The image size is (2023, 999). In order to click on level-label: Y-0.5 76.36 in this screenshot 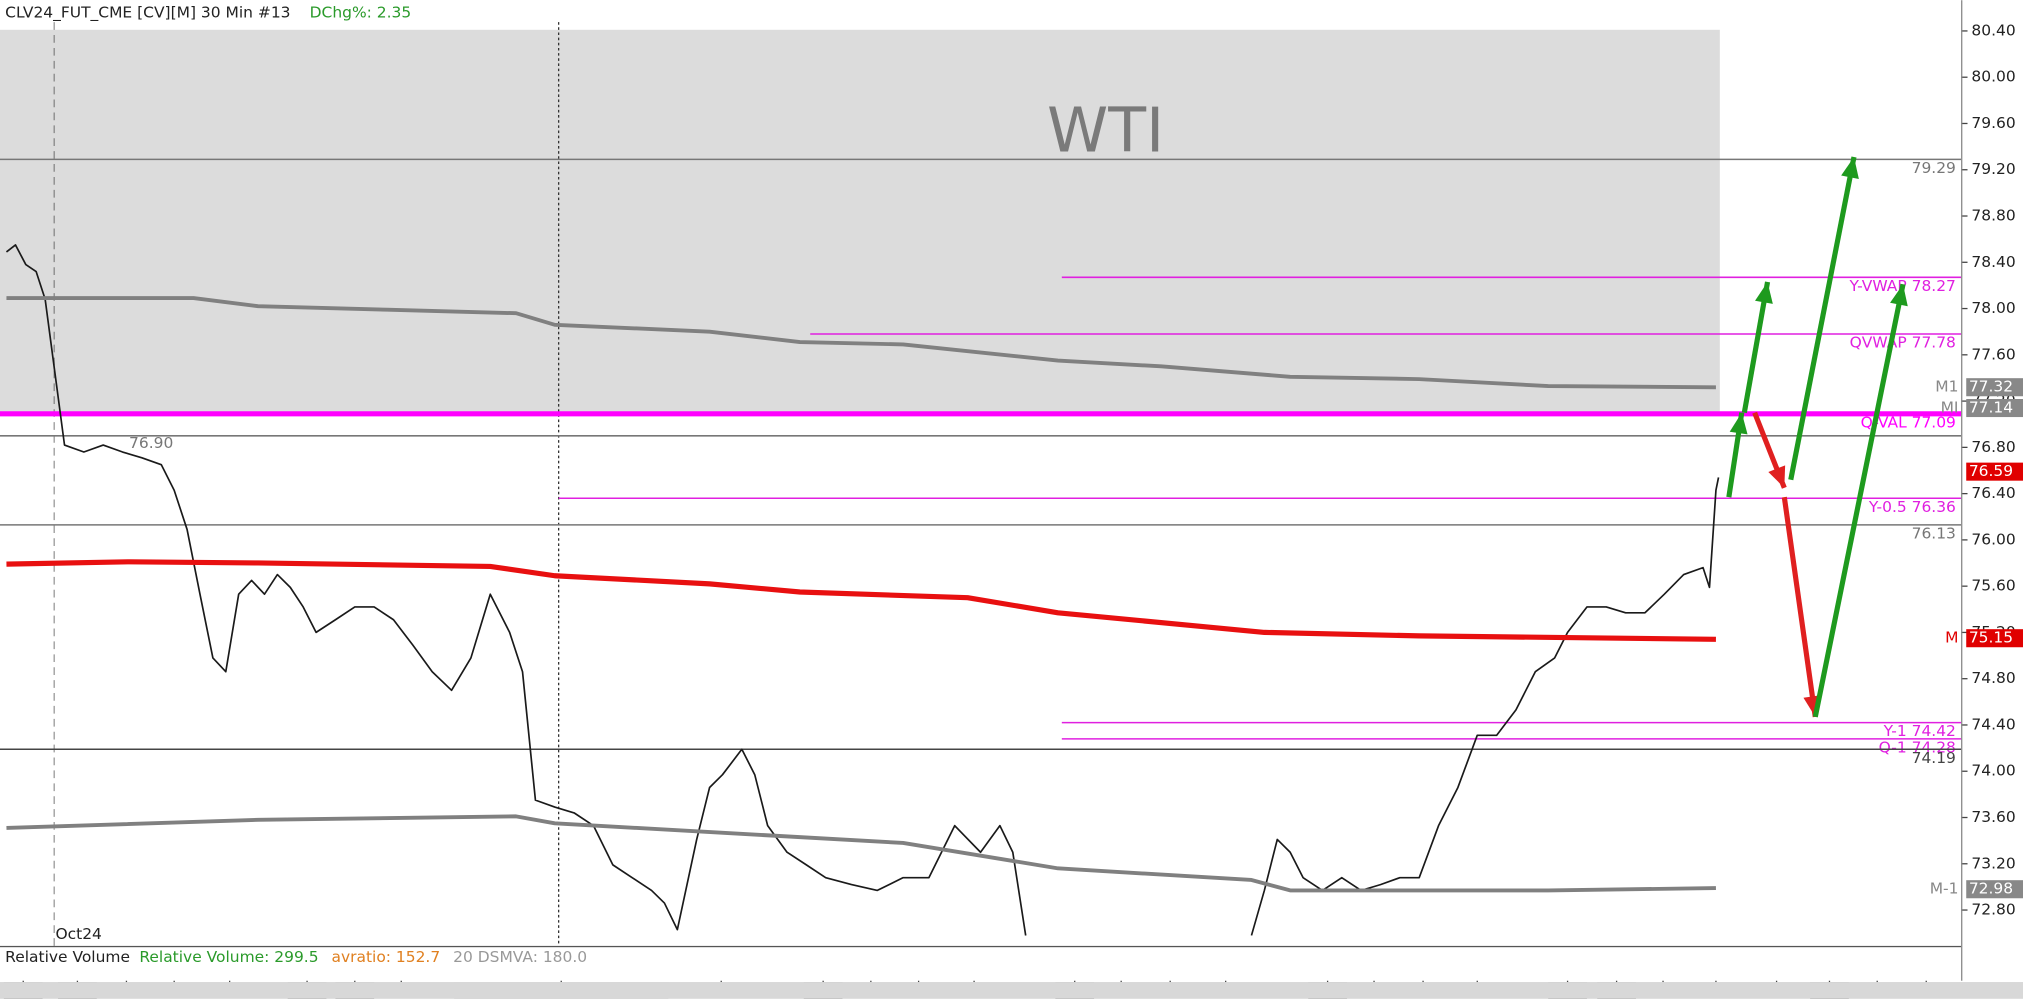, I will do `click(1912, 507)`.